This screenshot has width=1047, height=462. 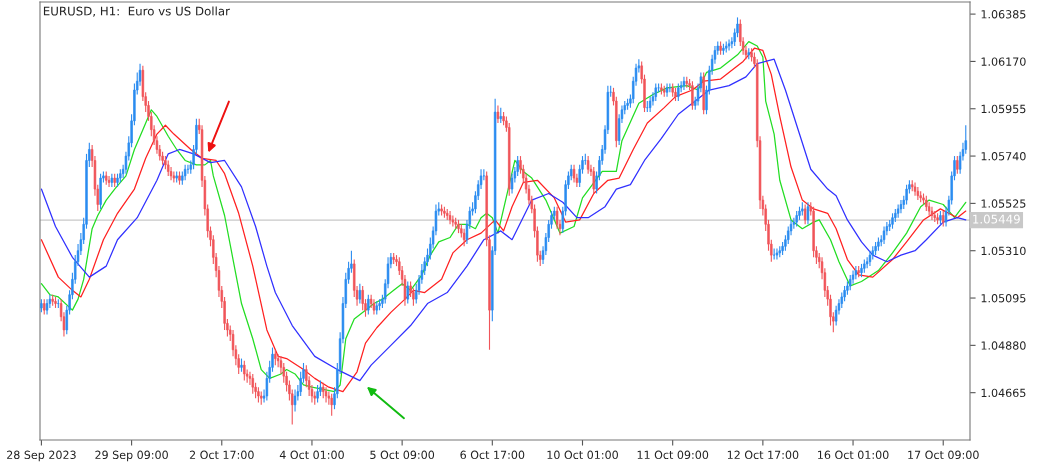 What do you see at coordinates (402, 455) in the screenshot?
I see `x-tick-label: 5 Oct 09:00` at bounding box center [402, 455].